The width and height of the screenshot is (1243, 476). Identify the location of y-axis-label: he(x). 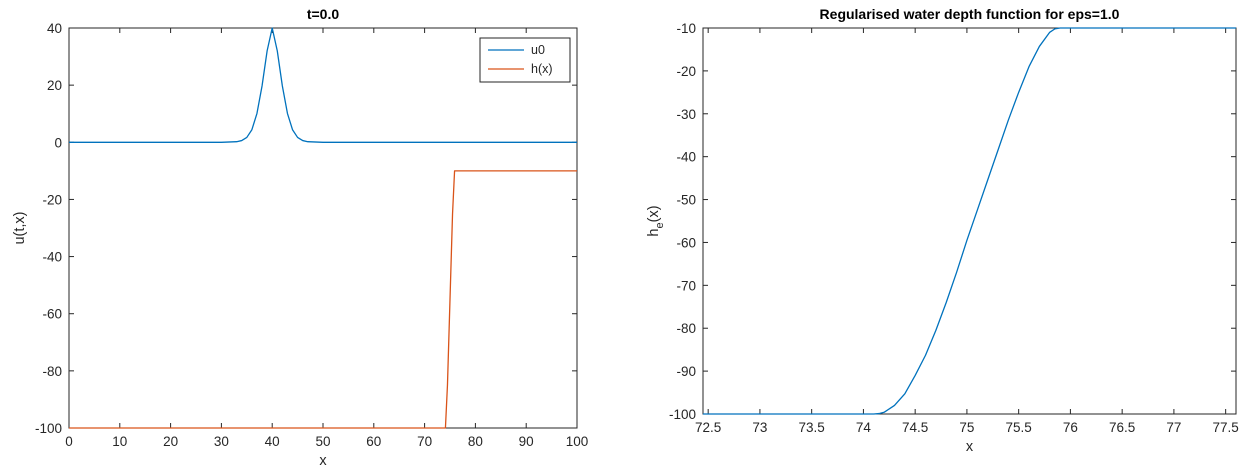
(656, 220).